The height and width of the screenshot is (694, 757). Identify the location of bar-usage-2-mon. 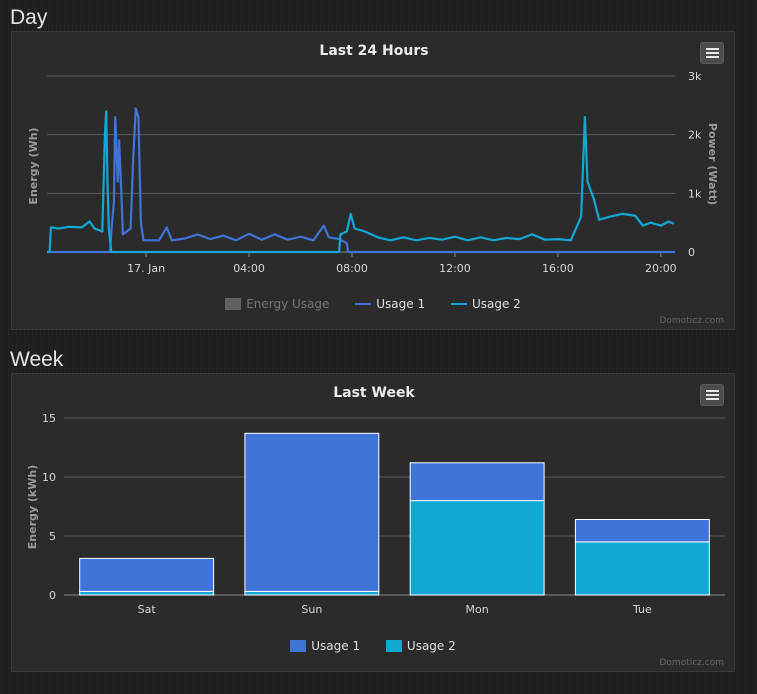
(477, 548).